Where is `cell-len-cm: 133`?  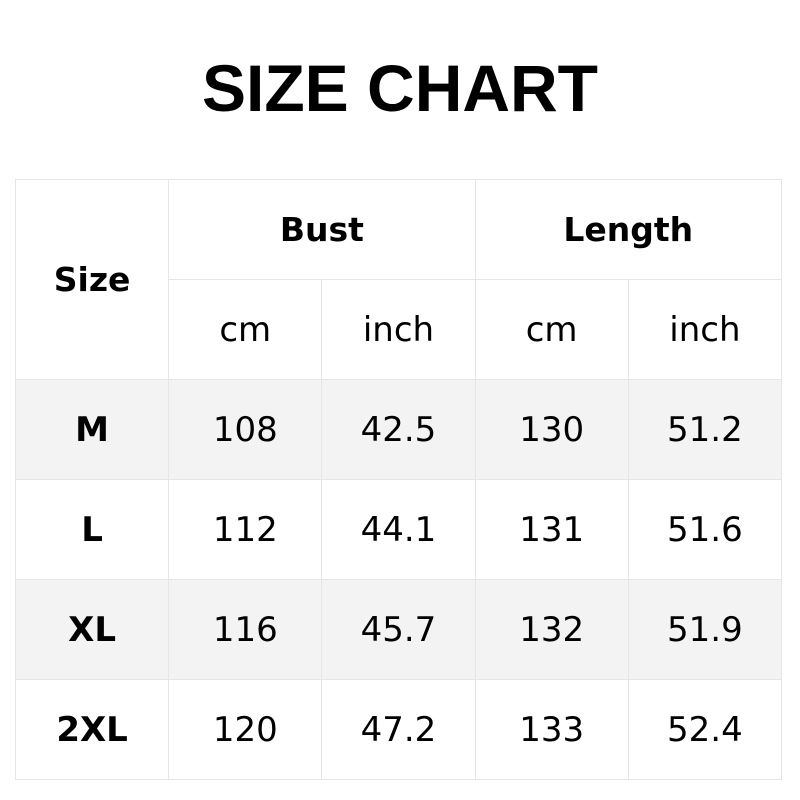 cell-len-cm: 133 is located at coordinates (551, 729).